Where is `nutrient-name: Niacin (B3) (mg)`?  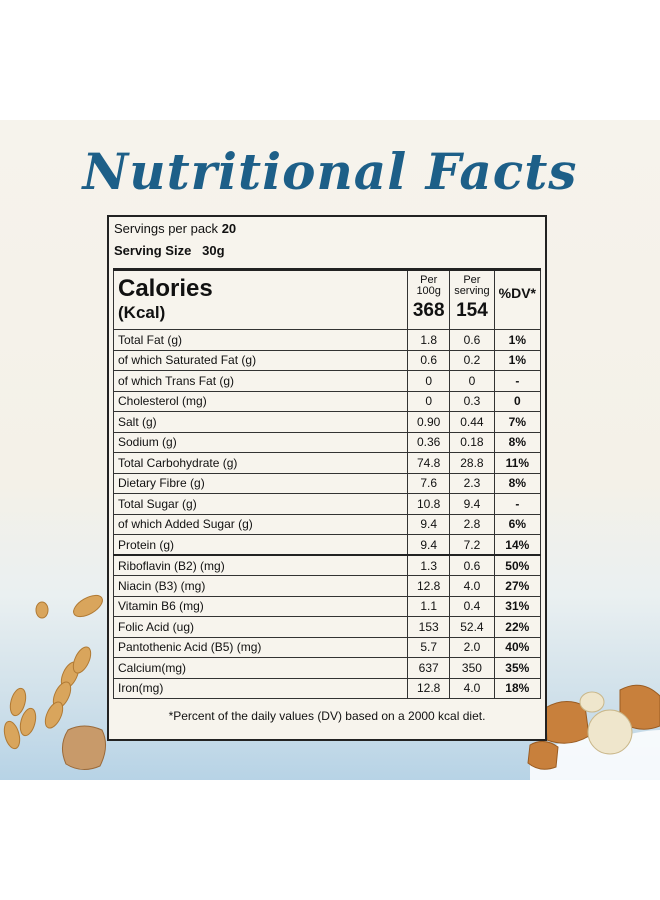
nutrient-name: Niacin (B3) (mg) is located at coordinates (260, 586).